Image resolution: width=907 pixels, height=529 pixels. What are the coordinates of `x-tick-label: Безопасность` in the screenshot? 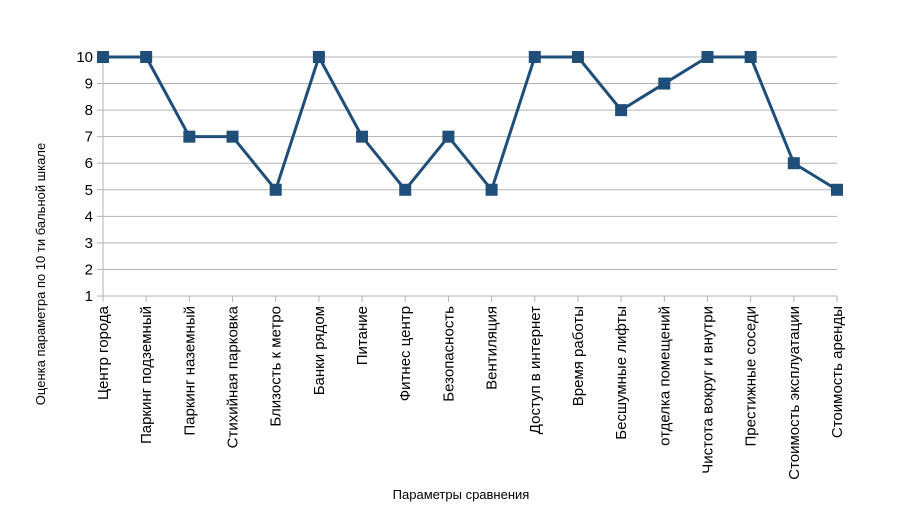 It's located at (448, 354).